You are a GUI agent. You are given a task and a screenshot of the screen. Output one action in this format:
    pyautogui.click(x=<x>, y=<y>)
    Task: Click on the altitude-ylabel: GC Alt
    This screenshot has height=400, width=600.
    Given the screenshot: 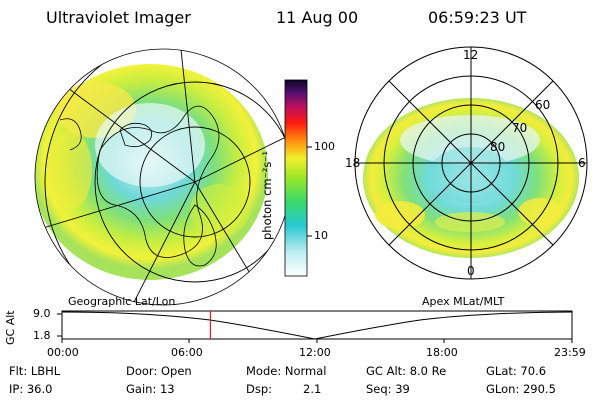 What is the action you would take?
    pyautogui.click(x=10, y=327)
    